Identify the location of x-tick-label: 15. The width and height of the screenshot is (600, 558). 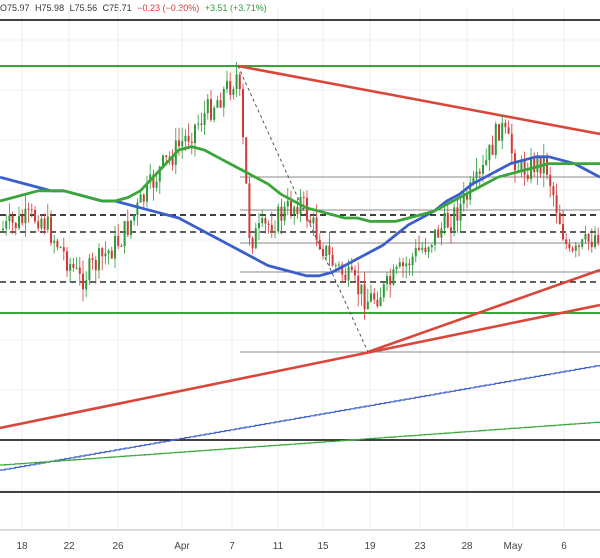
(323, 546).